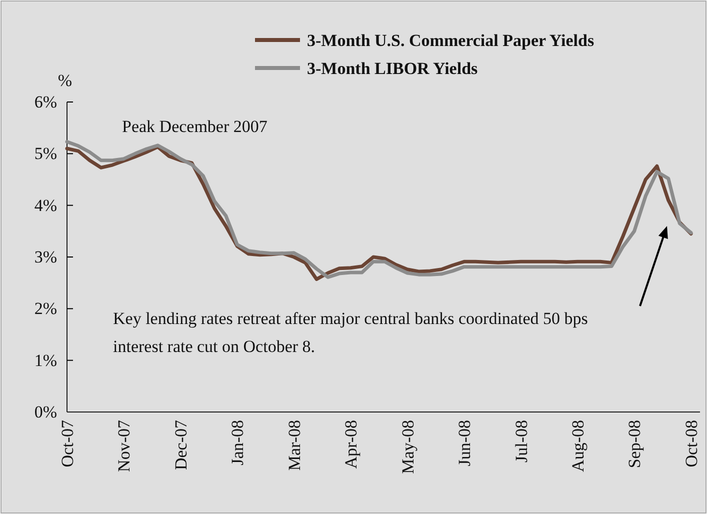  Describe the element at coordinates (238, 443) in the screenshot. I see `x-tick-label: Jan-08` at that location.